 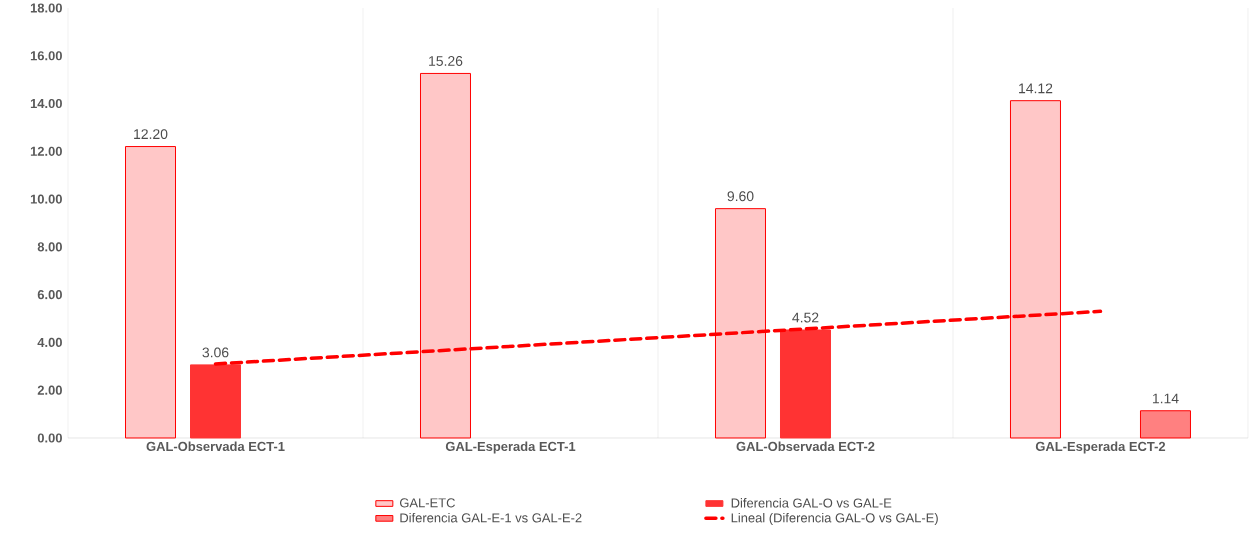 What do you see at coordinates (510, 447) in the screenshot?
I see `x-tick-label: GAL-Esperada ECT-1` at bounding box center [510, 447].